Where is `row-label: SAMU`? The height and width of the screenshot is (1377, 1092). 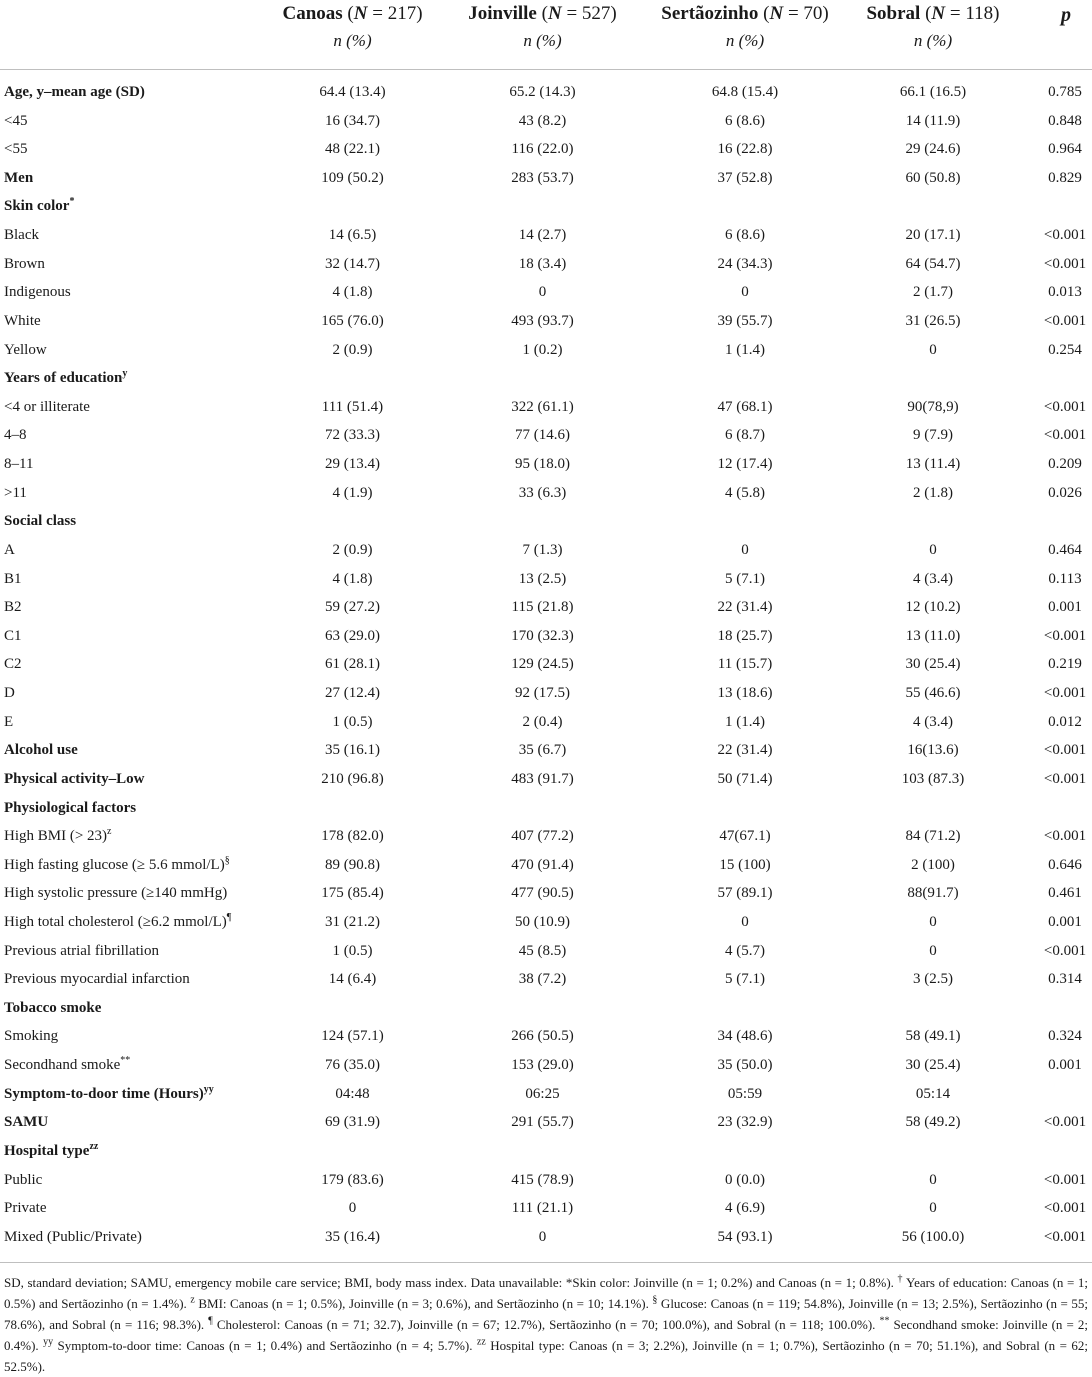 row-label: SAMU is located at coordinates (26, 1122).